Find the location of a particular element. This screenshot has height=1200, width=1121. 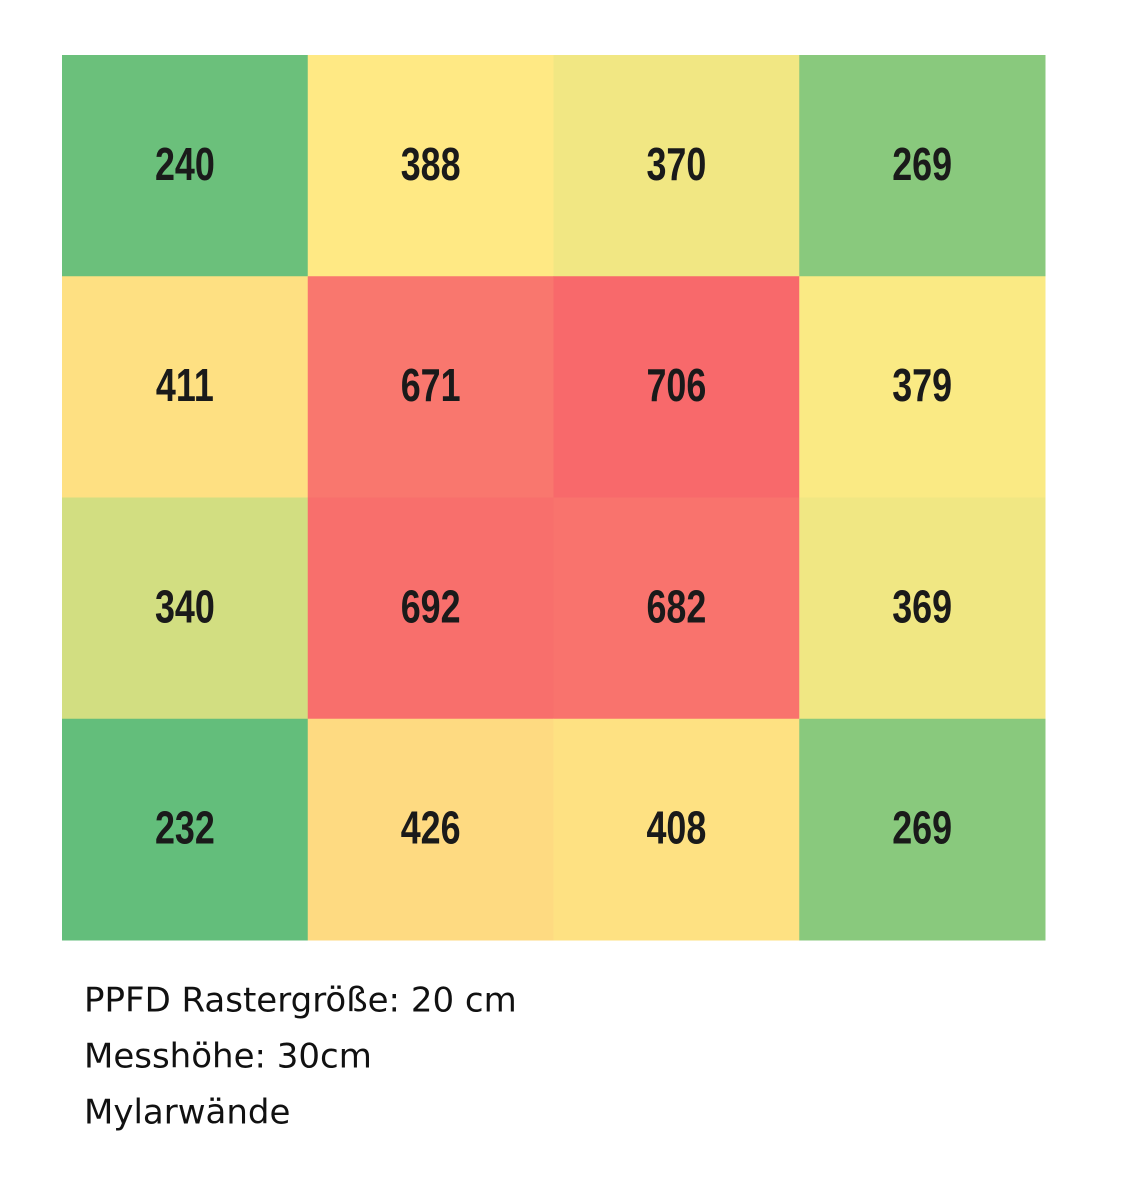

cell-value: 692 is located at coordinates (431, 606).